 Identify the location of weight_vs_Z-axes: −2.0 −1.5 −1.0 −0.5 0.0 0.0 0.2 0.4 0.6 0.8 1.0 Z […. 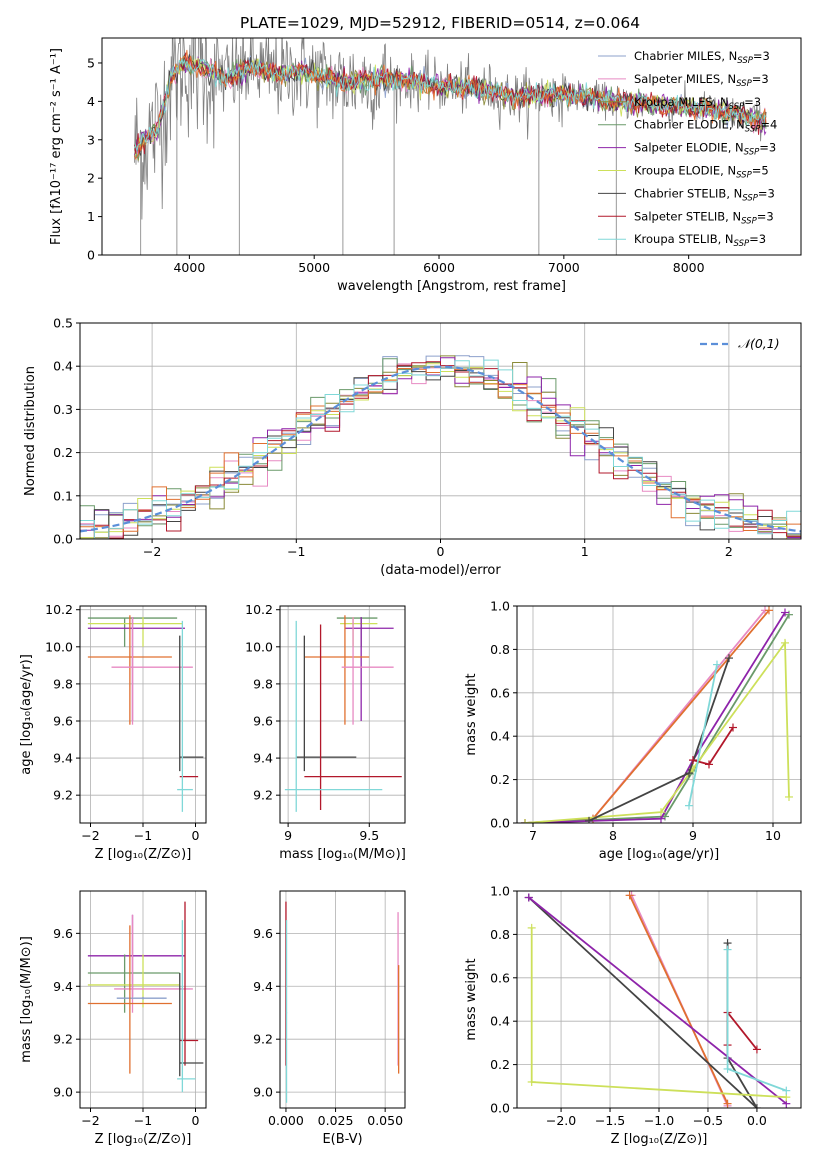
(633, 1015).